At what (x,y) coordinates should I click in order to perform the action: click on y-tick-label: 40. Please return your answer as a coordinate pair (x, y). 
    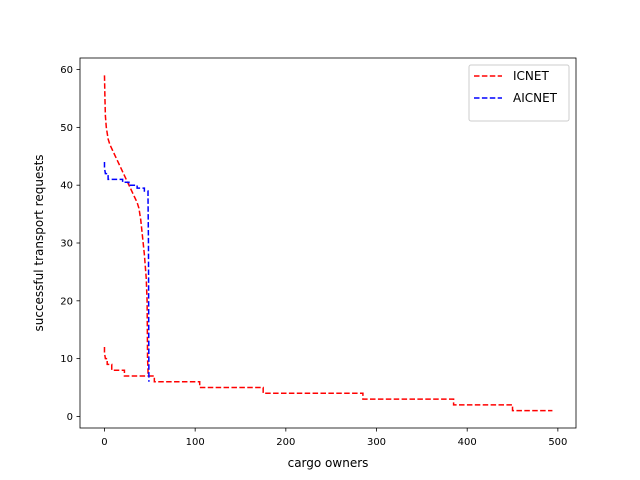
    Looking at the image, I should click on (66, 186).